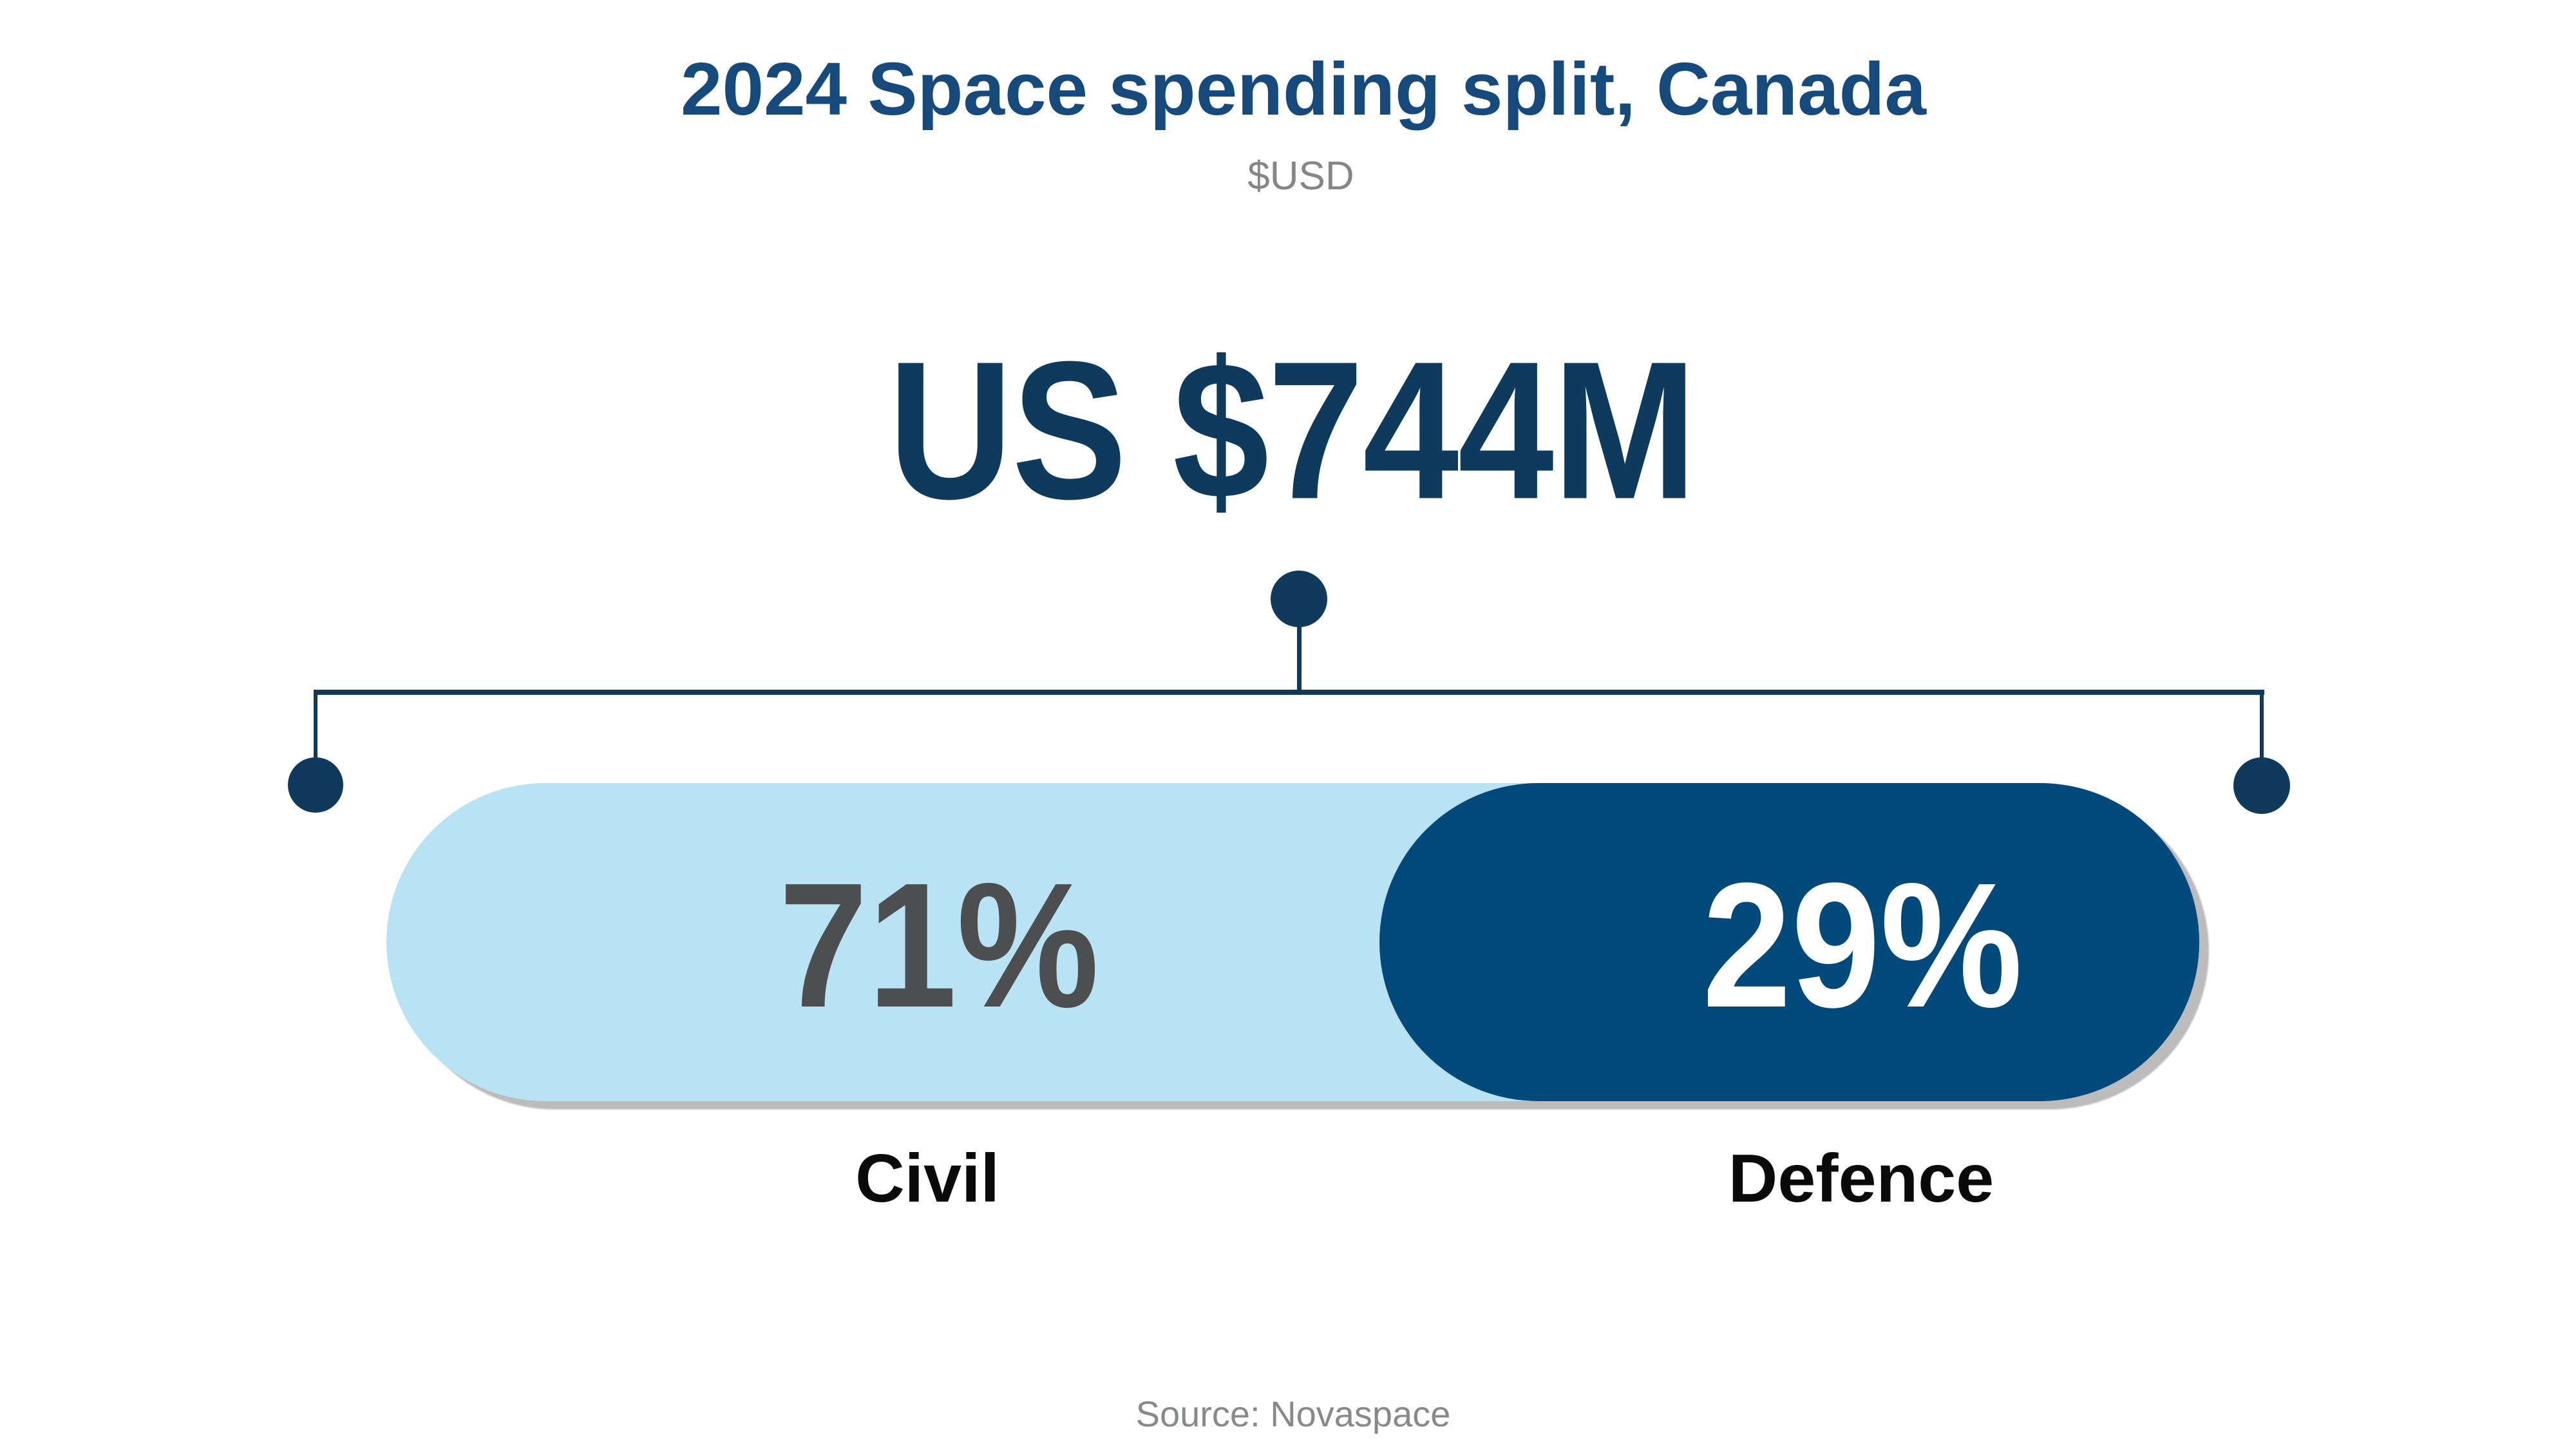 This screenshot has height=1456, width=2576. Describe the element at coordinates (1289, 692) in the screenshot. I see `connector-line-horizontal` at that location.